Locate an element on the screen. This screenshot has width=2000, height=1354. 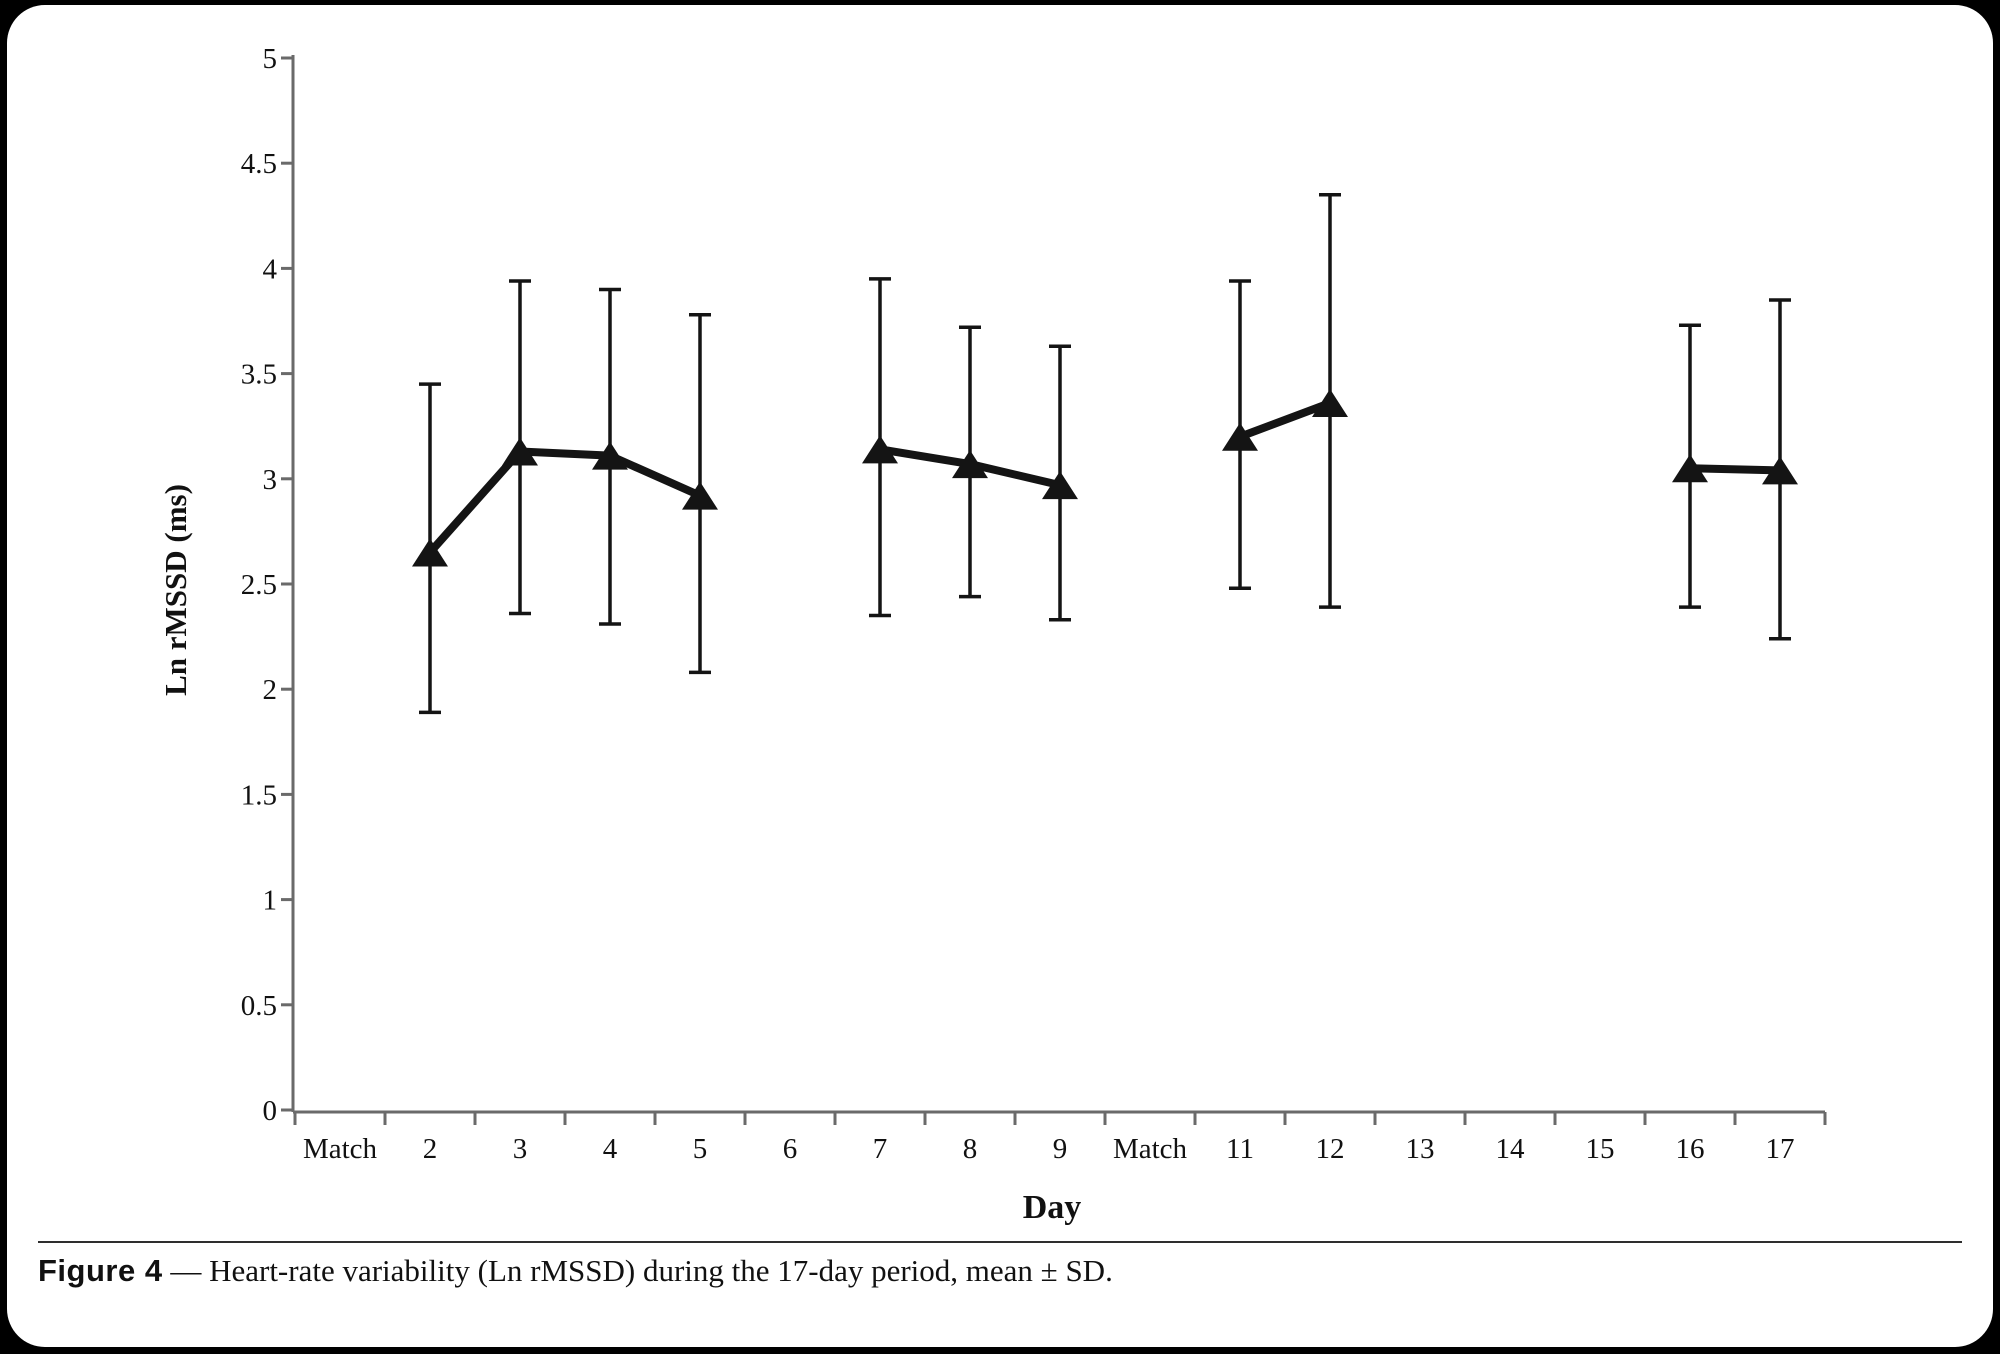
y-axis-title: Ln rMSSD (ms) is located at coordinates (175, 590).